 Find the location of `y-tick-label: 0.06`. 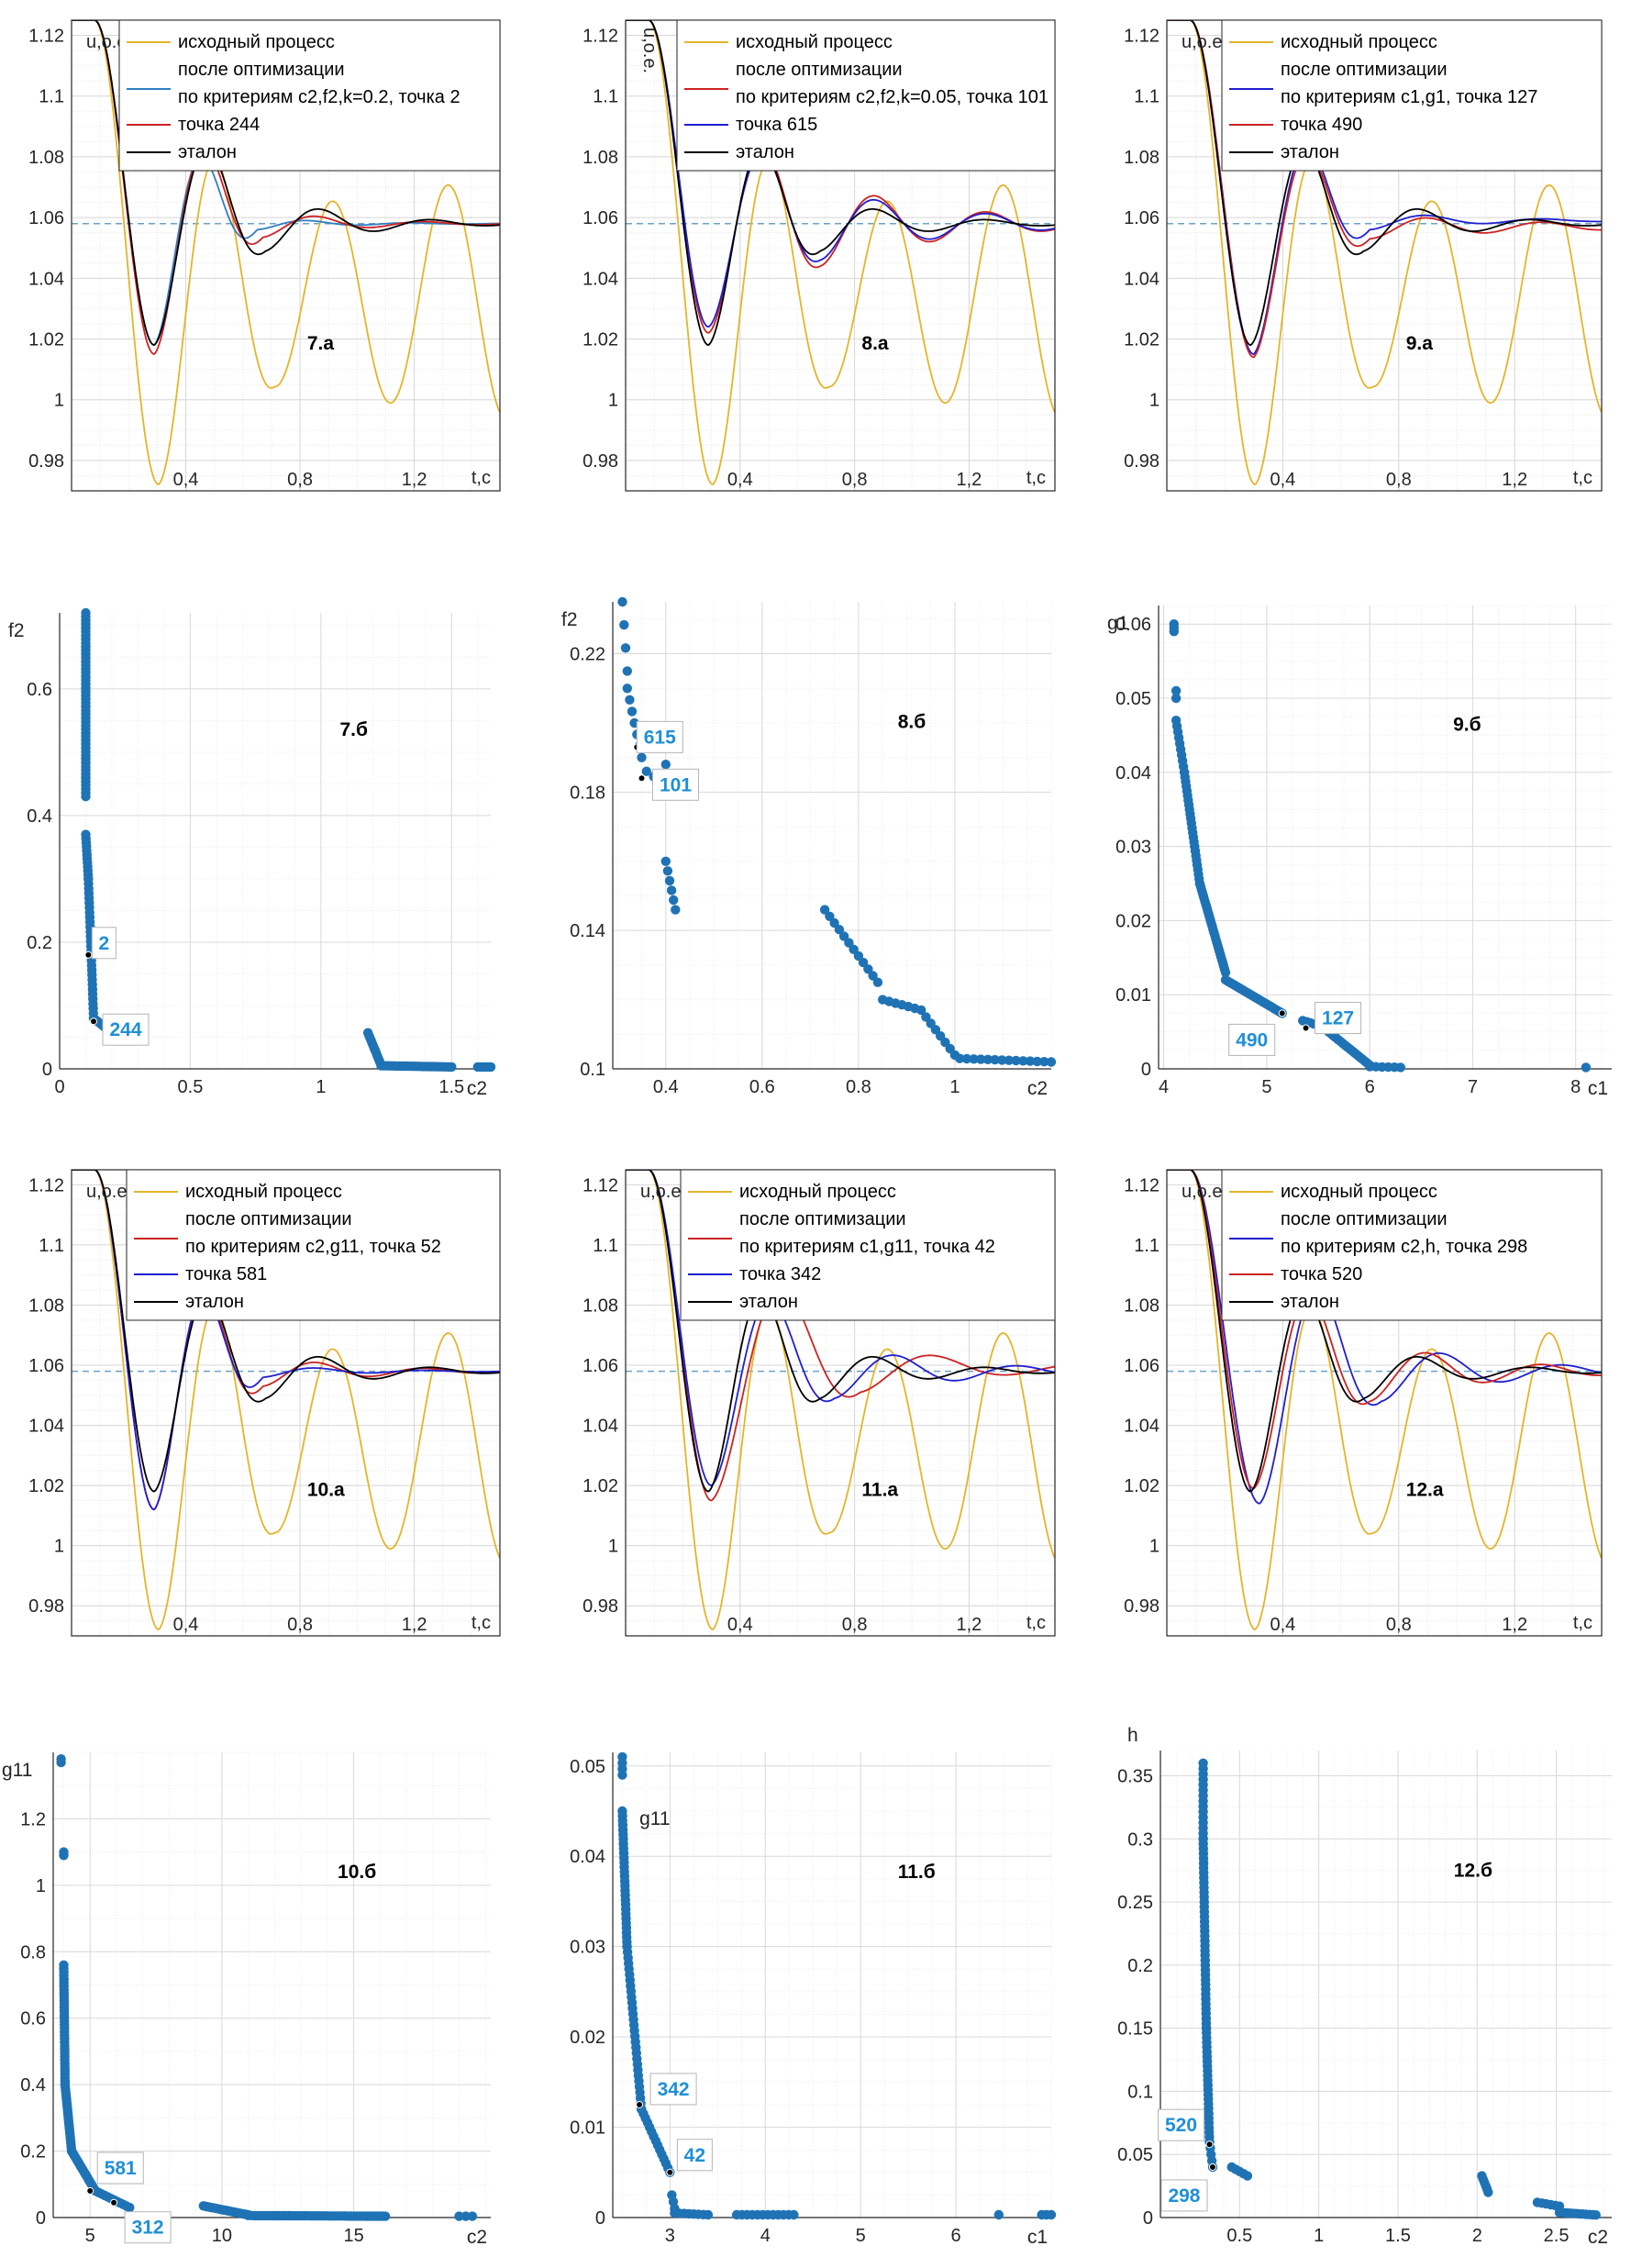

y-tick-label: 0.06 is located at coordinates (1133, 625).